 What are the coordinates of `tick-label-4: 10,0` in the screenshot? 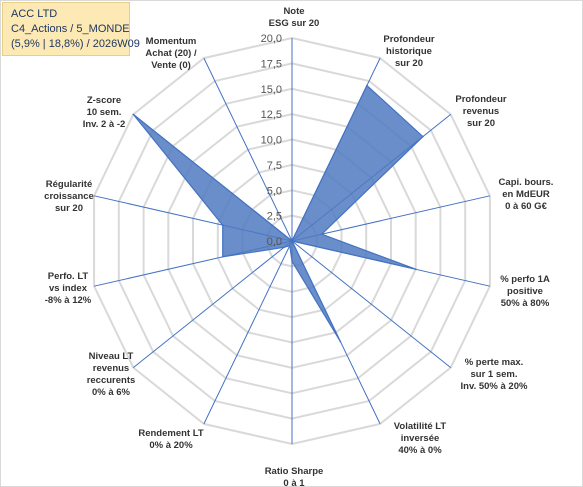 It's located at (271, 141).